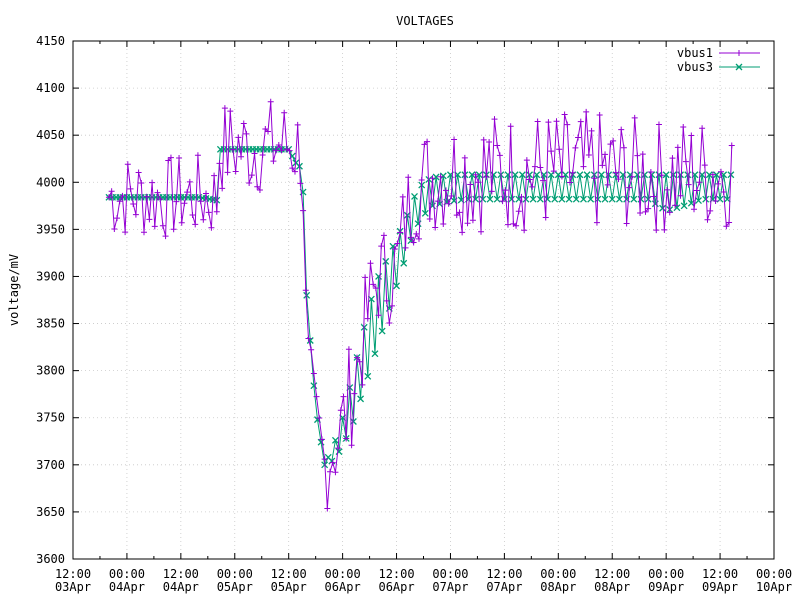 The image size is (800, 600). I want to click on x-tick-label-date: 07Apr, so click(450, 587).